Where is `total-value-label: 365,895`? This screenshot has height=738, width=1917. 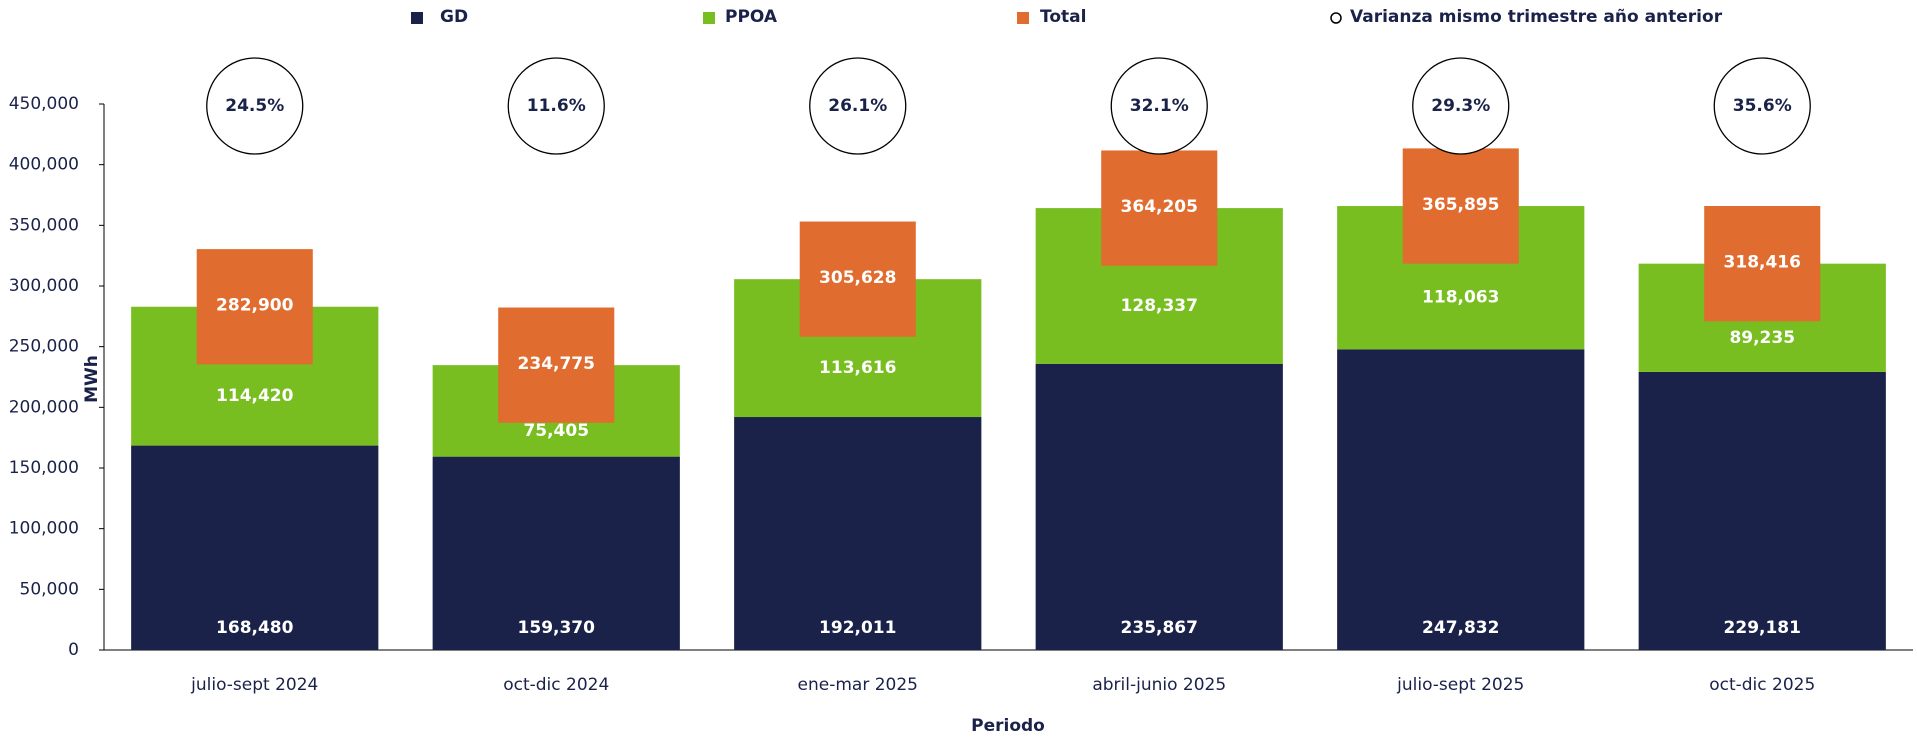 total-value-label: 365,895 is located at coordinates (1460, 205).